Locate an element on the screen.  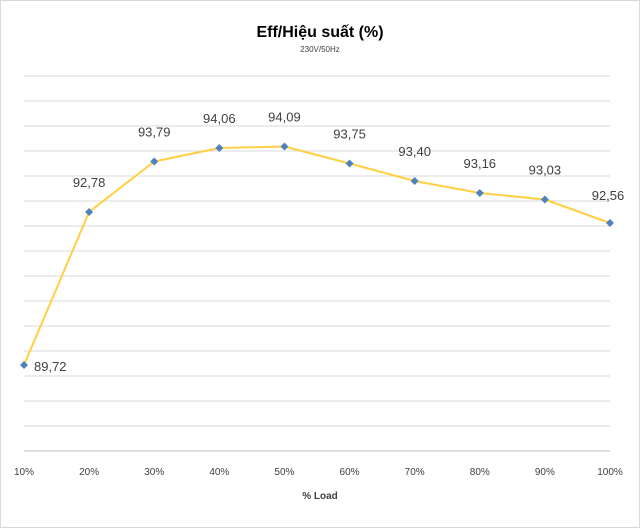
x-tick-label: 20% is located at coordinates (89, 472).